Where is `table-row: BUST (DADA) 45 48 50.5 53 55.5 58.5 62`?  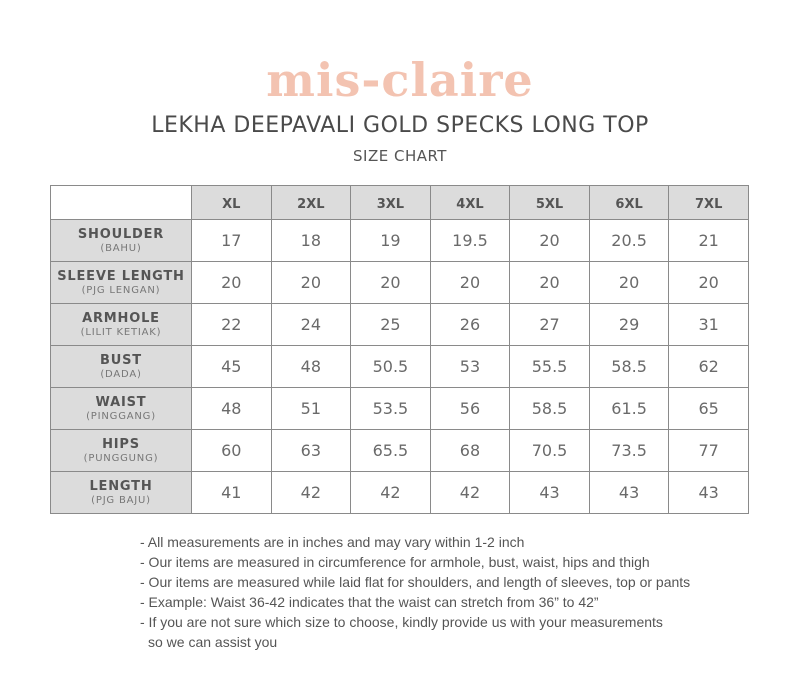
table-row: BUST (DADA) 45 48 50.5 53 55.5 58.5 62 is located at coordinates (399, 366).